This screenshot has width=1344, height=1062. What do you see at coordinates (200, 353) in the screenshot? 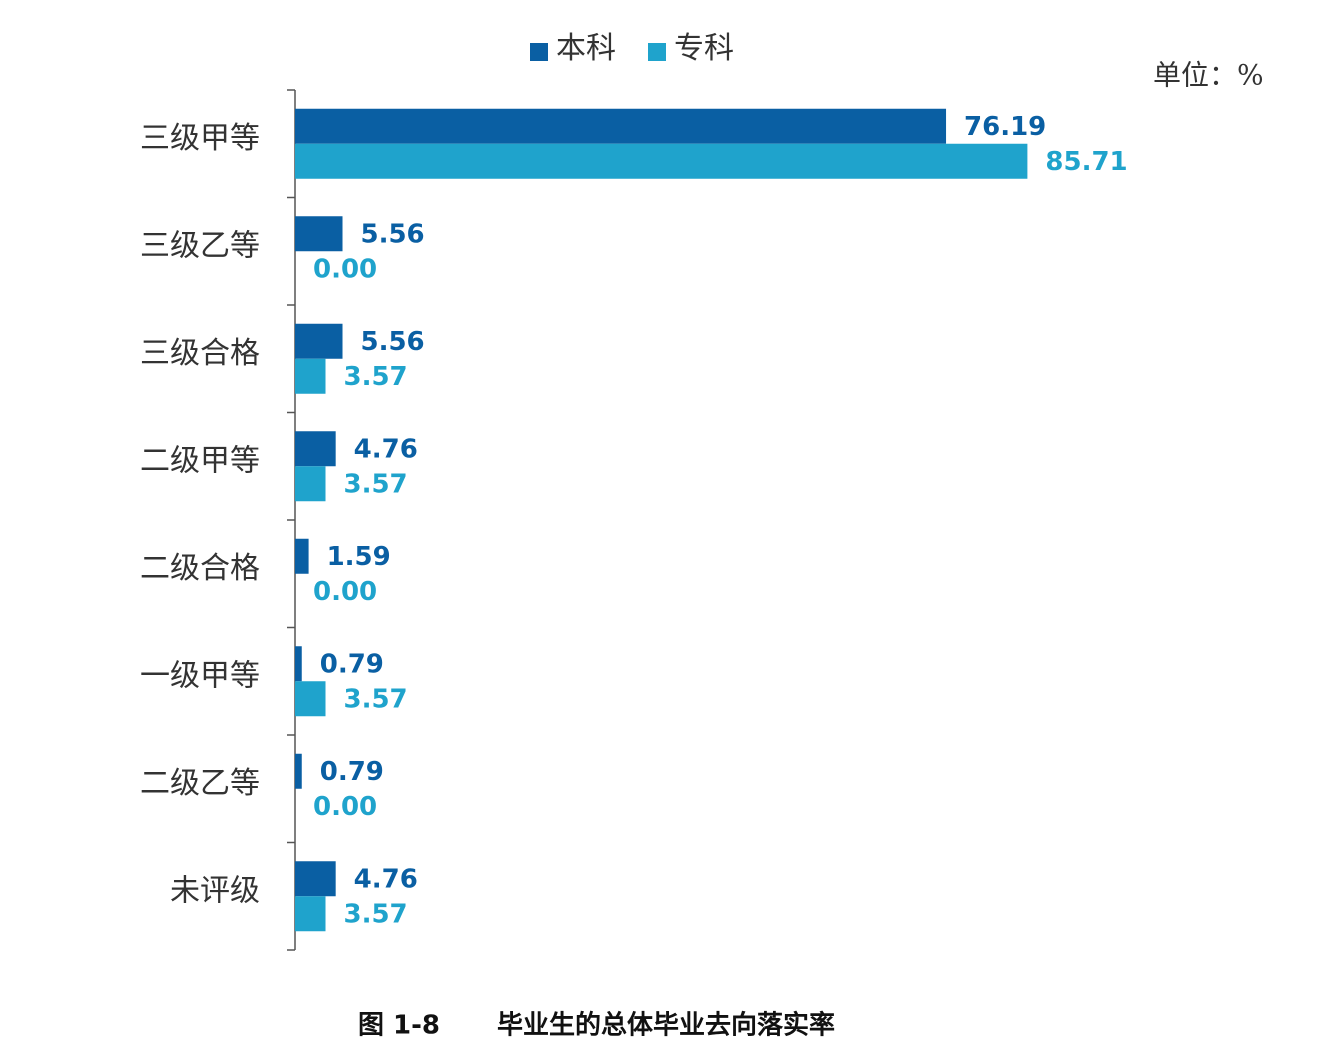
I see `y-tick-label: 三级合格` at bounding box center [200, 353].